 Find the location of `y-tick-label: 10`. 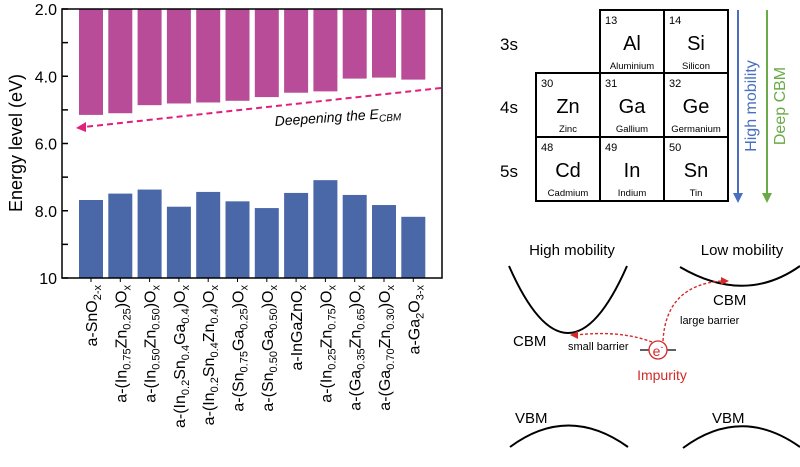

y-tick-label: 10 is located at coordinates (48, 279).